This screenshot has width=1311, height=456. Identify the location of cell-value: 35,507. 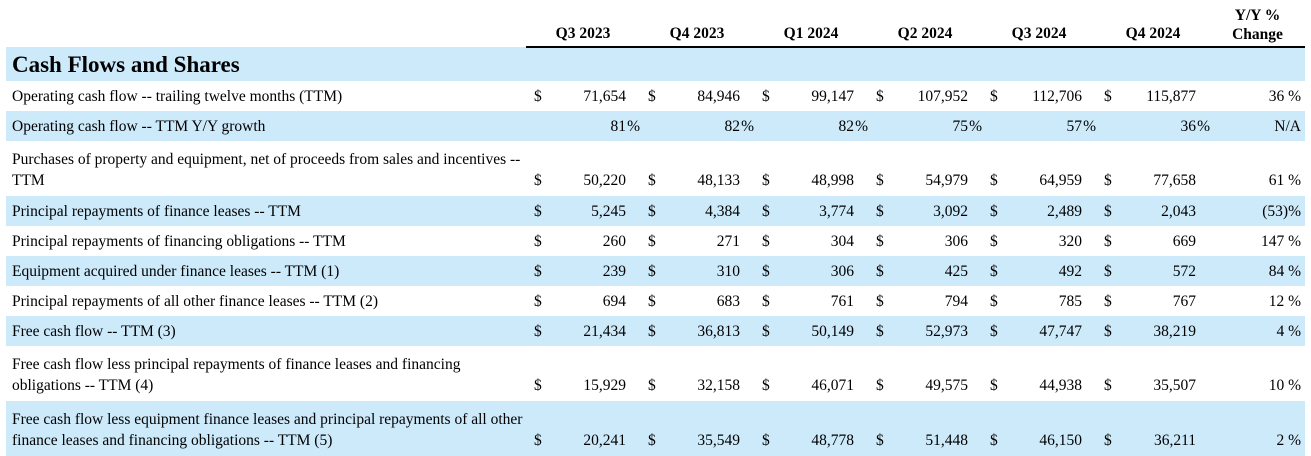
(1174, 385).